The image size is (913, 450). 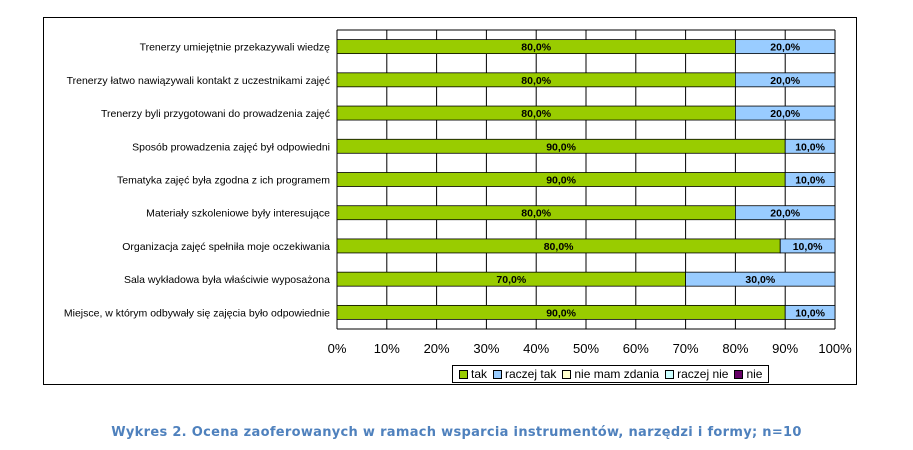 What do you see at coordinates (636, 348) in the screenshot?
I see `x-tick-label: 60%` at bounding box center [636, 348].